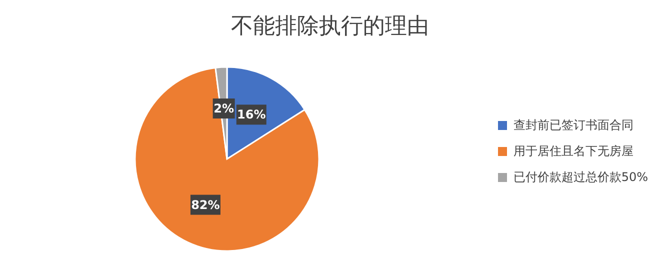 This screenshot has width=660, height=264. What do you see at coordinates (205, 205) in the screenshot?
I see `data-label: 82%` at bounding box center [205, 205].